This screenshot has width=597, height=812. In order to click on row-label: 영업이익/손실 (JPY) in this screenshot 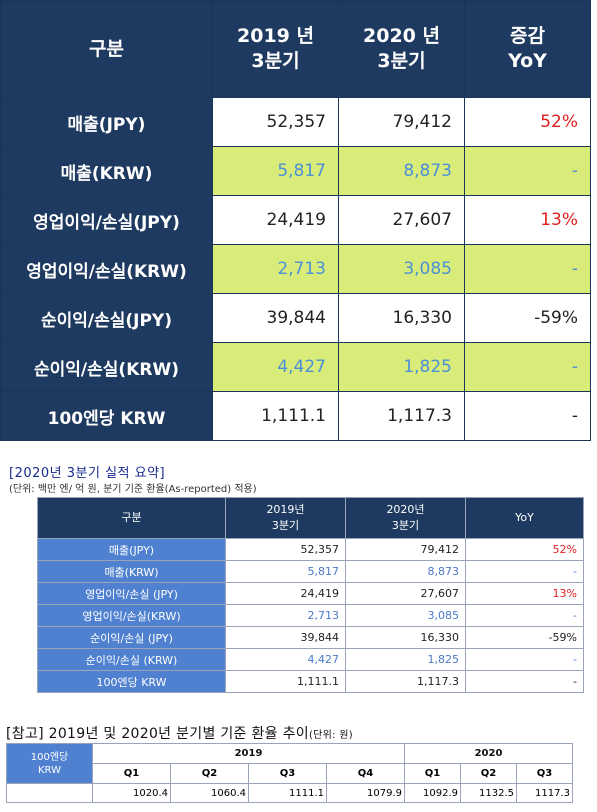, I will do `click(131, 593)`.